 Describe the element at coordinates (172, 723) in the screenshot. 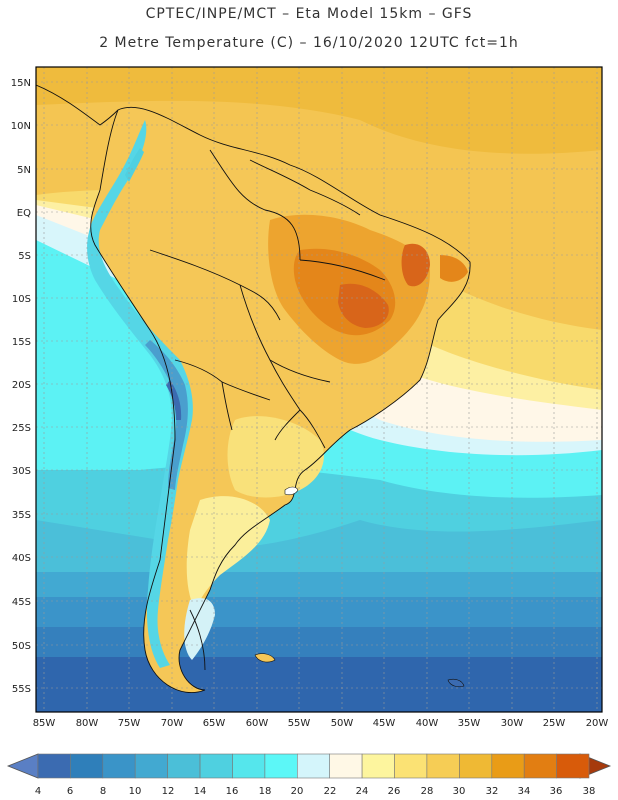

I see `lon-label: 70W` at that location.